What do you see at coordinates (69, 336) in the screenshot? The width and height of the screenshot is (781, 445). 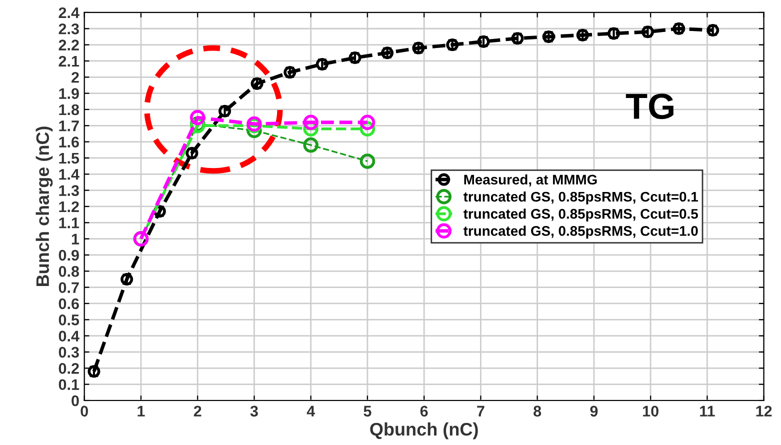 I see `y-tick-label: 0.4` at bounding box center [69, 336].